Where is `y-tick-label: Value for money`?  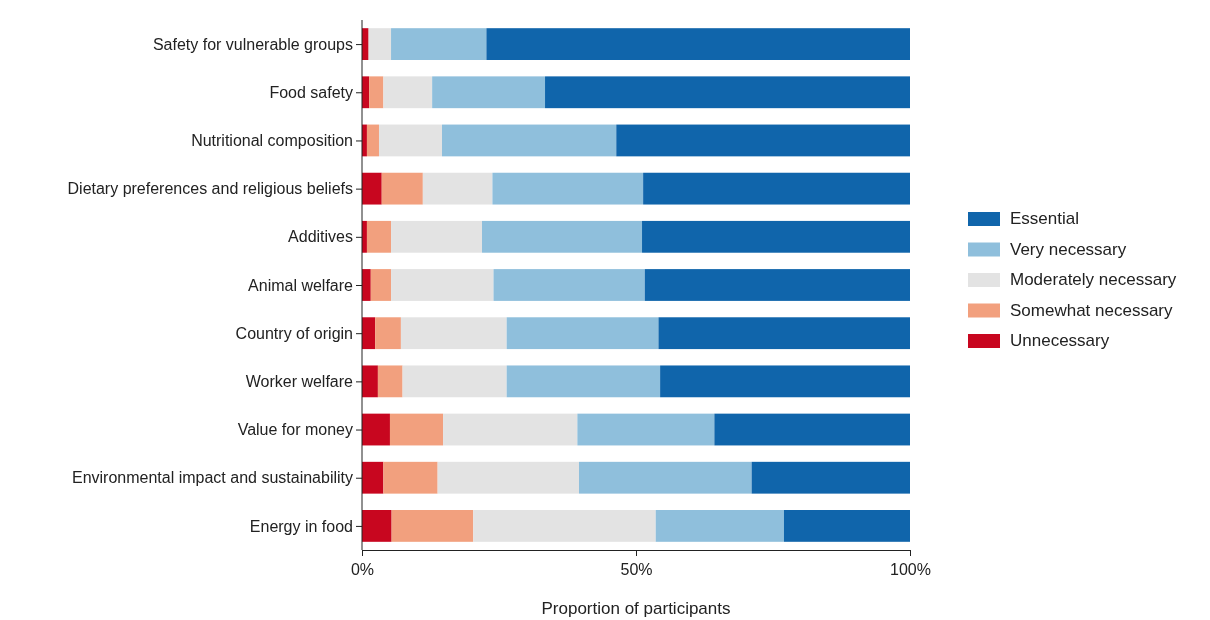 y-tick-label: Value for money is located at coordinates (295, 430).